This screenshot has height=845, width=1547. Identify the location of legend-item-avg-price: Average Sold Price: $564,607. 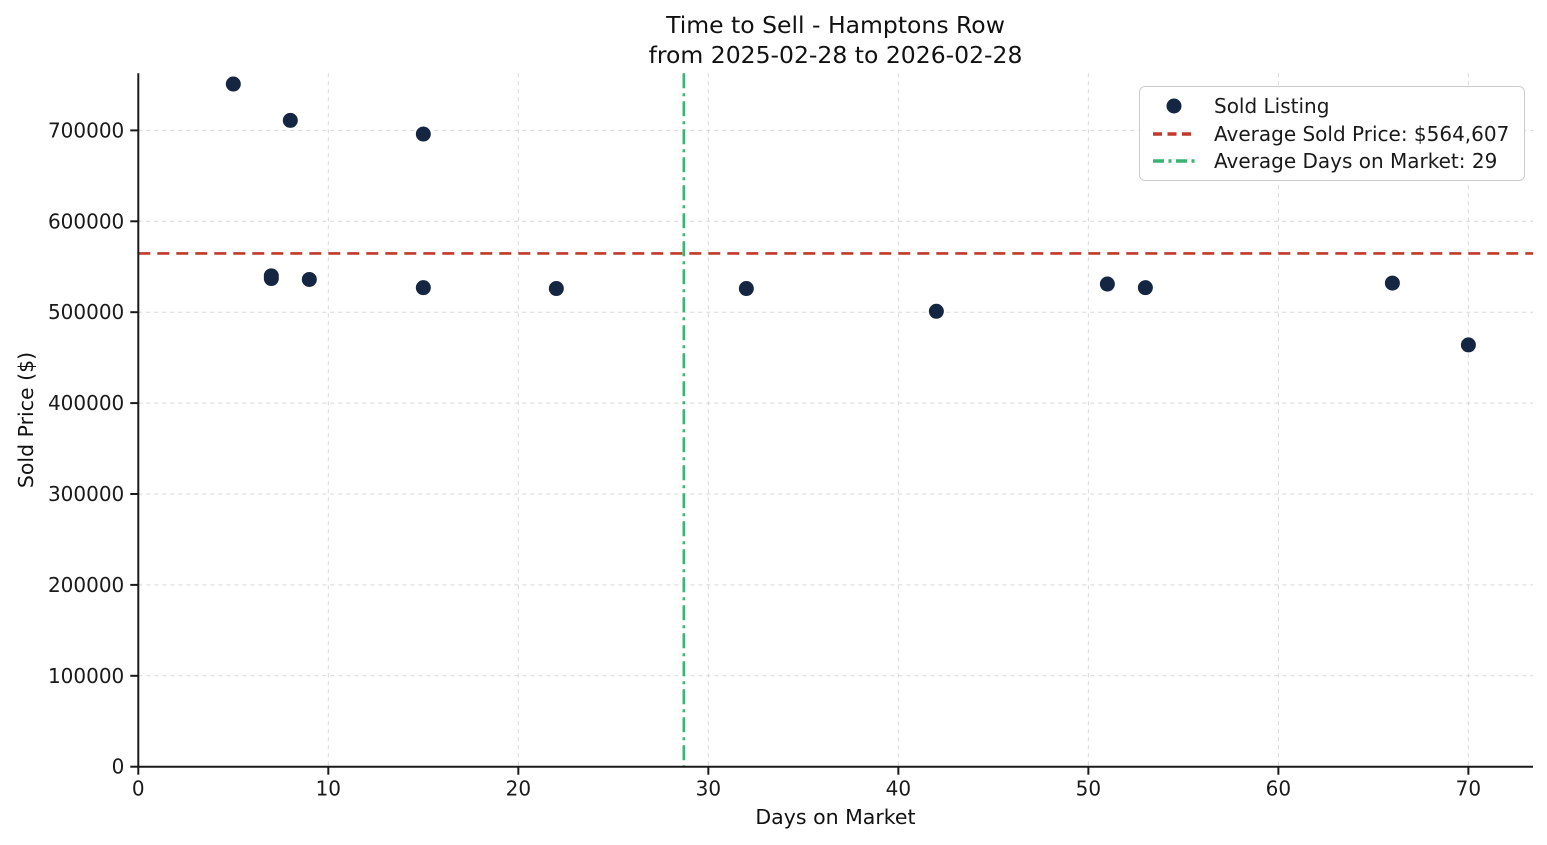
(1331, 134).